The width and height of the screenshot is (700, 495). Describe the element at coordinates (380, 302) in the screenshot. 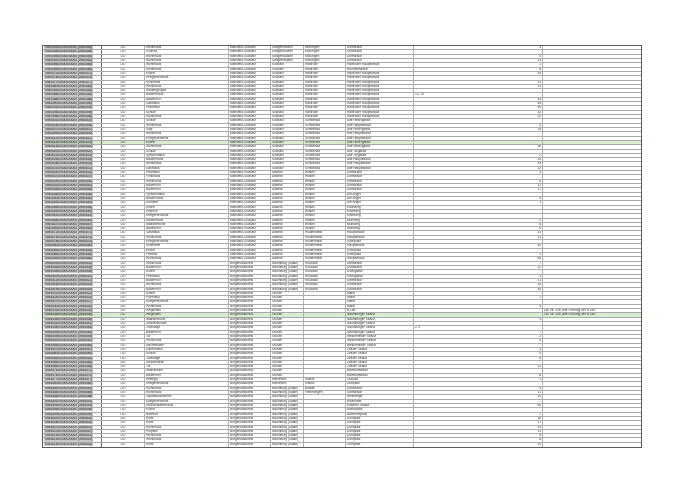

I see `cell-strasse: Markt` at that location.